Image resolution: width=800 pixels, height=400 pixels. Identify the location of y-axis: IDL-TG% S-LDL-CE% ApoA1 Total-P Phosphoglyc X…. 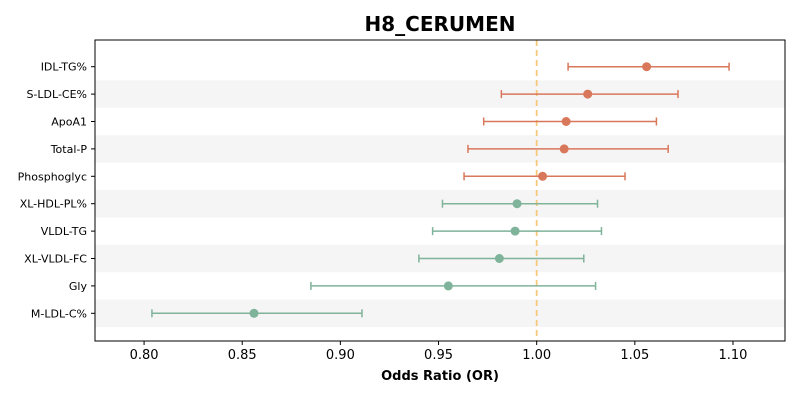
(56, 190).